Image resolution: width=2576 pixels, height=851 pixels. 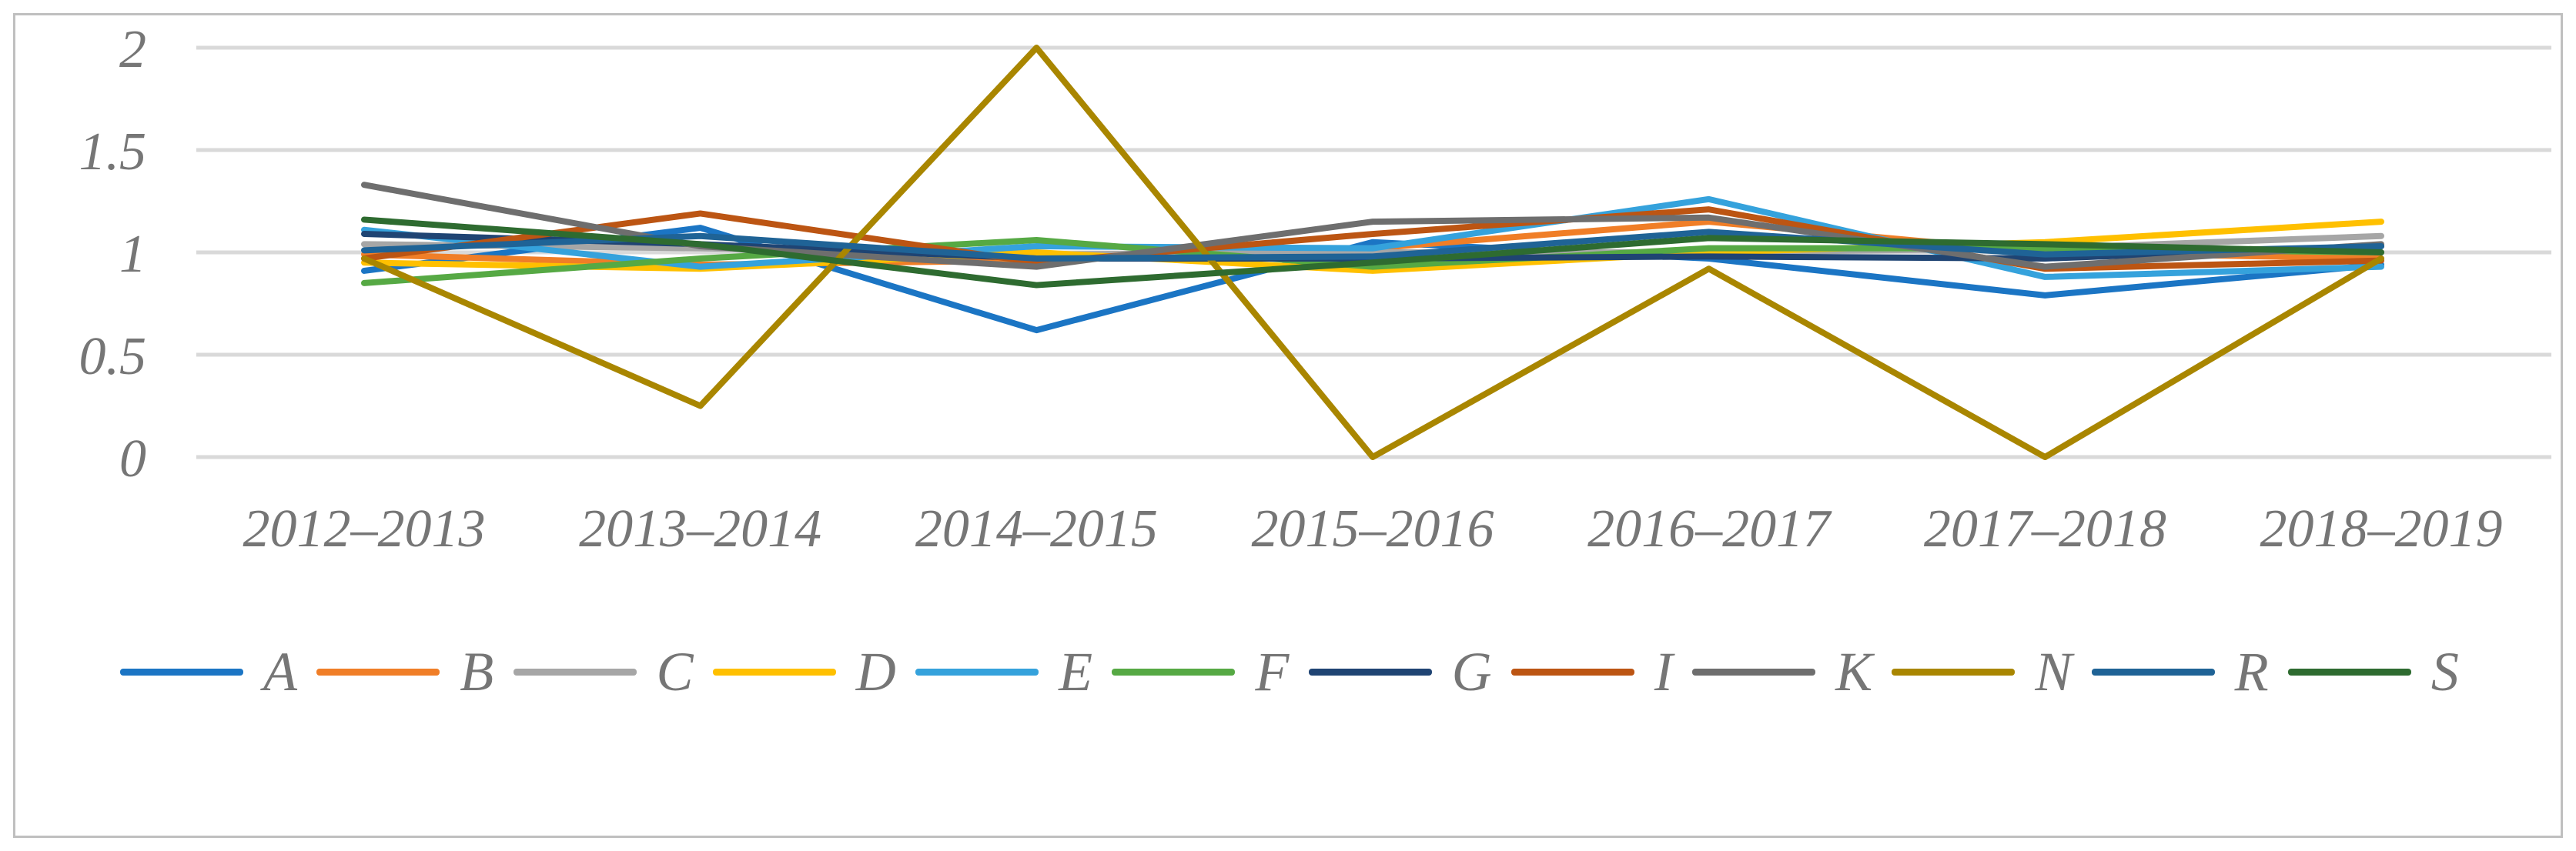 I want to click on series-line-F, so click(x=1373, y=261).